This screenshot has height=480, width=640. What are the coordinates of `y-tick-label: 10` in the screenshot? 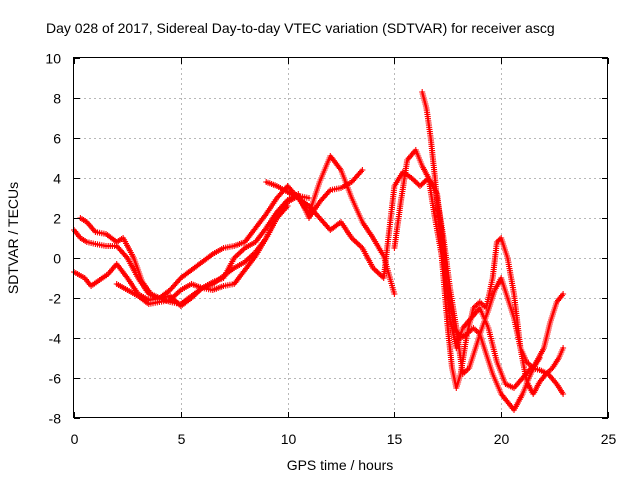 It's located at (53, 59).